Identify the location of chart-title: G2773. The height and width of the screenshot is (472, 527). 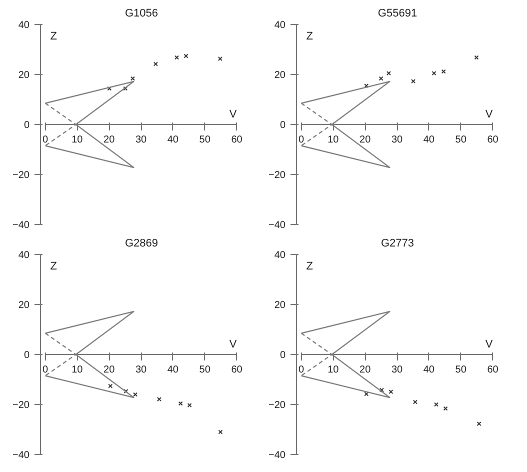
(397, 244).